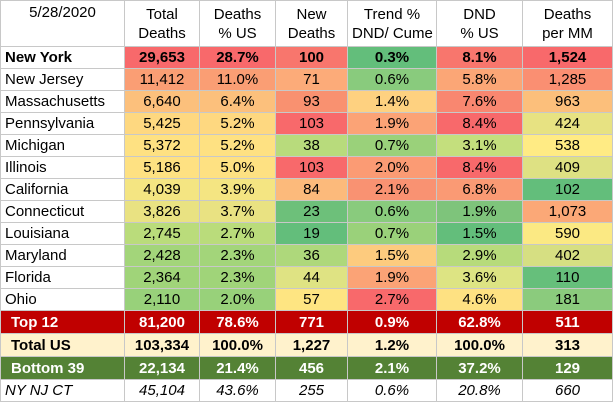 The width and height of the screenshot is (613, 411). I want to click on cell-dnd-pct: 8.1%, so click(479, 57).